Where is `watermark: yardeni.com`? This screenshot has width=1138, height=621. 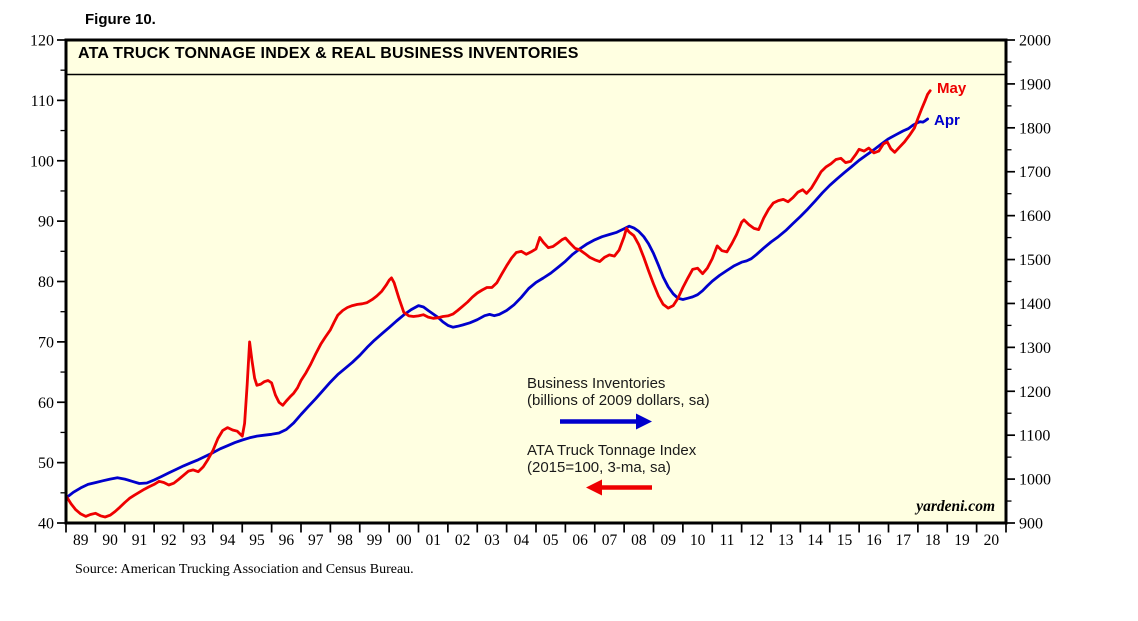 watermark: yardeni.com is located at coordinates (955, 506).